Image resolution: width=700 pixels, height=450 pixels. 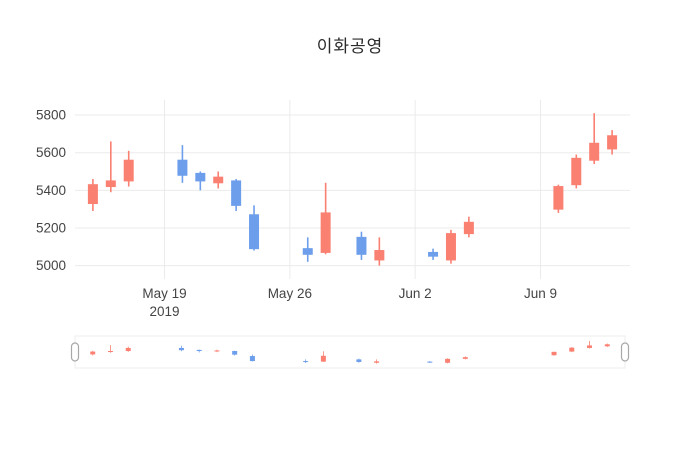 I want to click on y-tick-label: 5800, so click(x=51, y=115).